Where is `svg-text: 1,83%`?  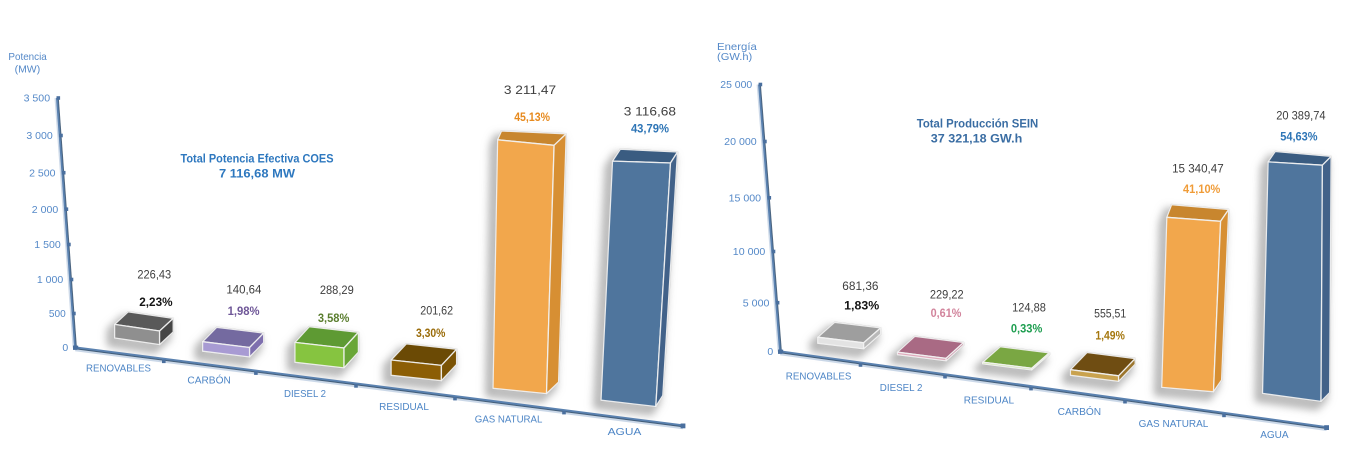 svg-text: 1,83% is located at coordinates (861, 306).